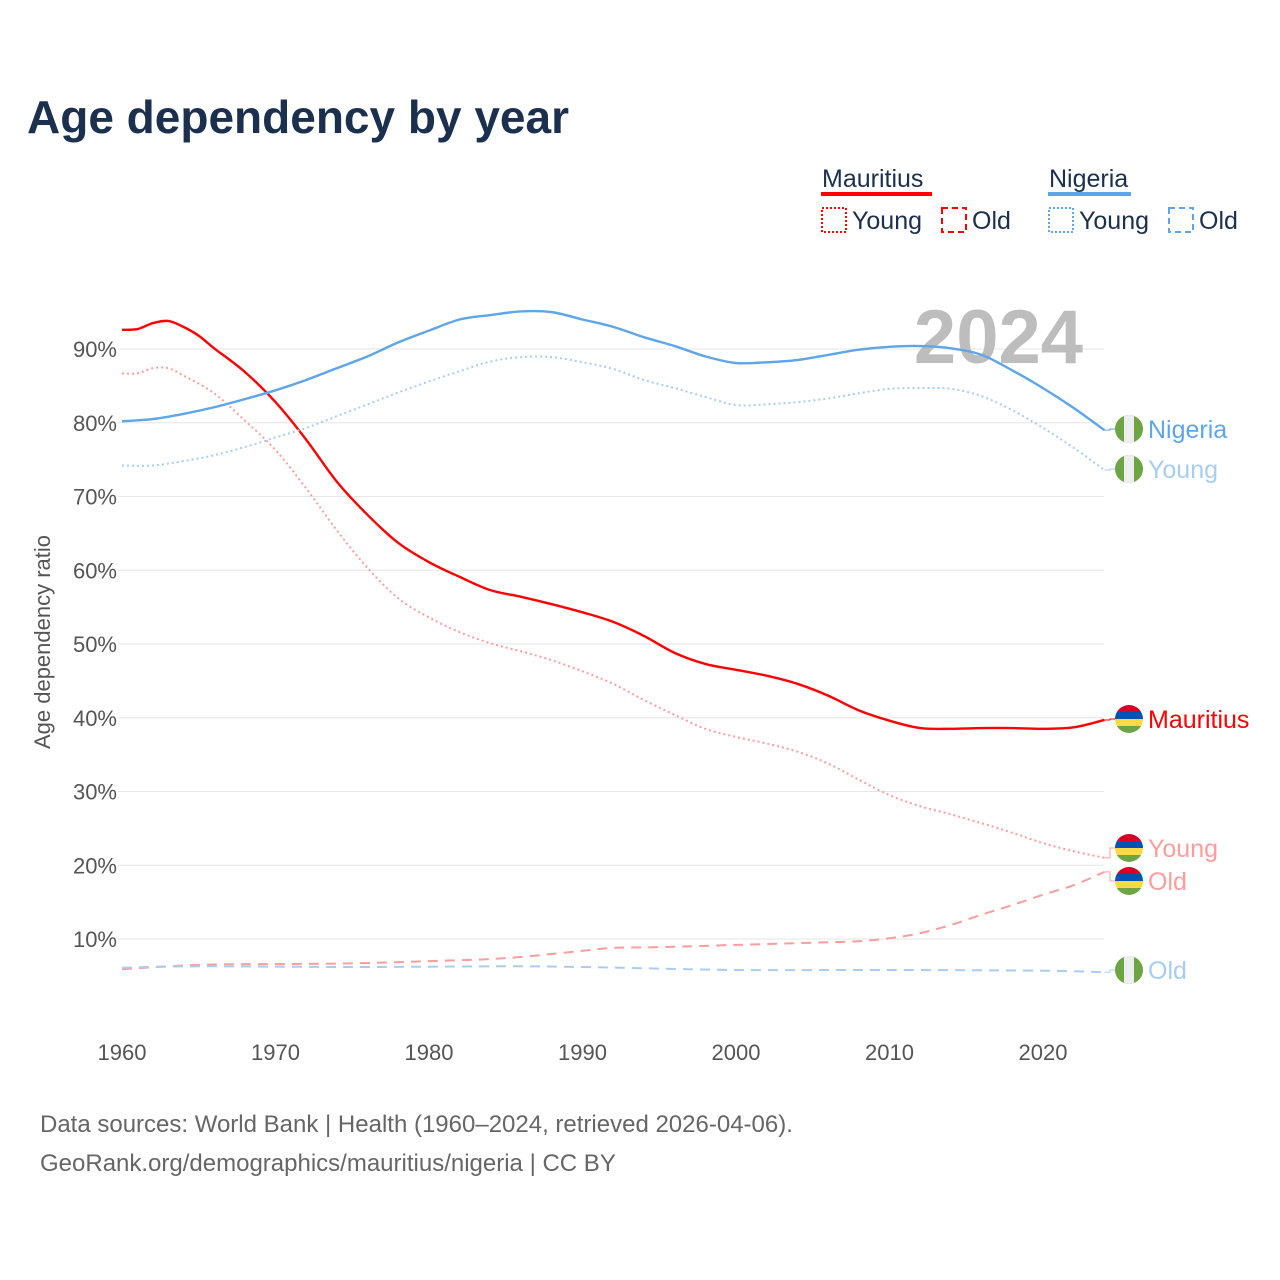 This screenshot has width=1280, height=1280. I want to click on y-tick-label: 30%, so click(95, 792).